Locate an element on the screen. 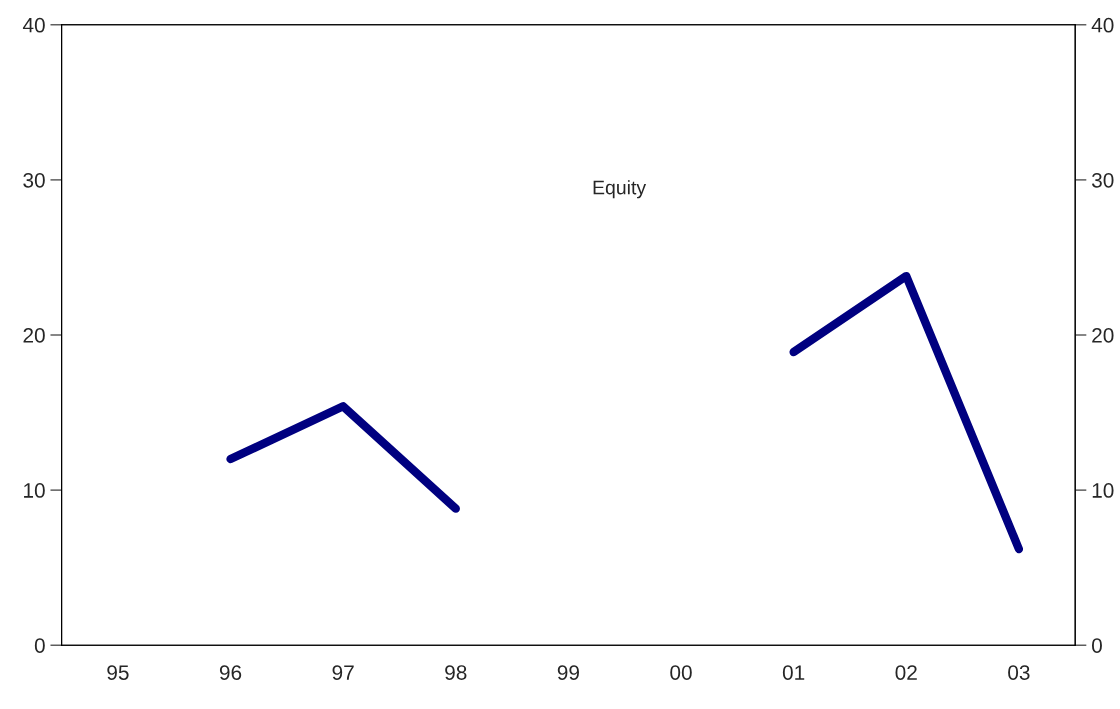  y-tick-label: 40 is located at coordinates (33, 25).